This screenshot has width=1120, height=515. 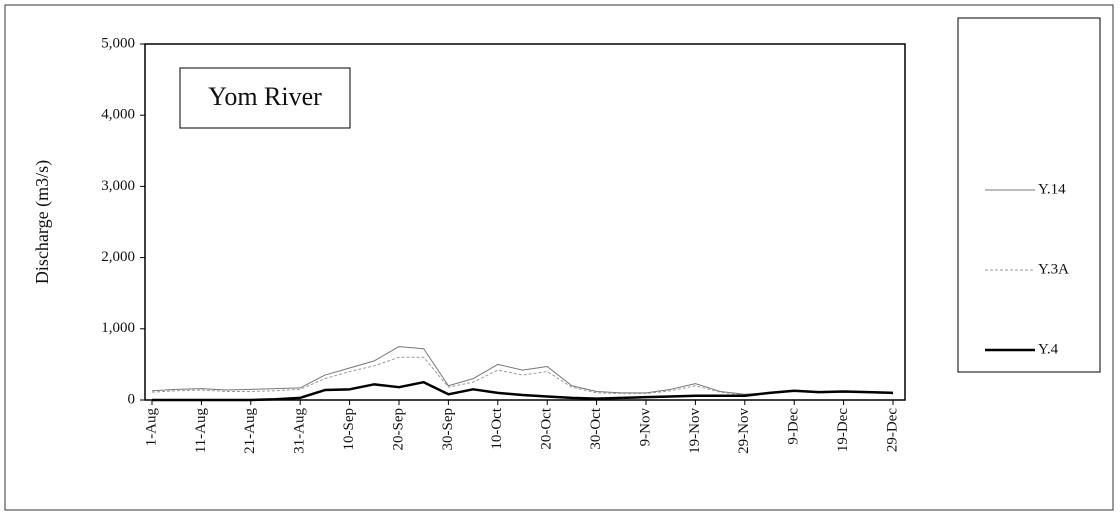 What do you see at coordinates (448, 429) in the screenshot?
I see `x-tick-label: 30-Sep` at bounding box center [448, 429].